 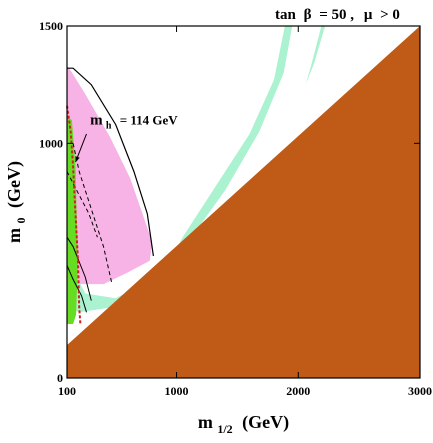 What do you see at coordinates (149, 120) in the screenshot?
I see `mh-value: = 114 GeV` at bounding box center [149, 120].